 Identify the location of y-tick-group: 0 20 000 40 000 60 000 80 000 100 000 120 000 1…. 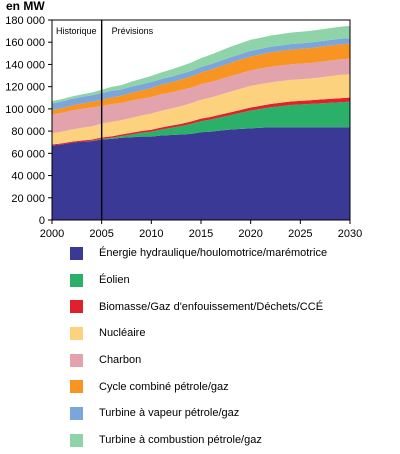
(28, 121).